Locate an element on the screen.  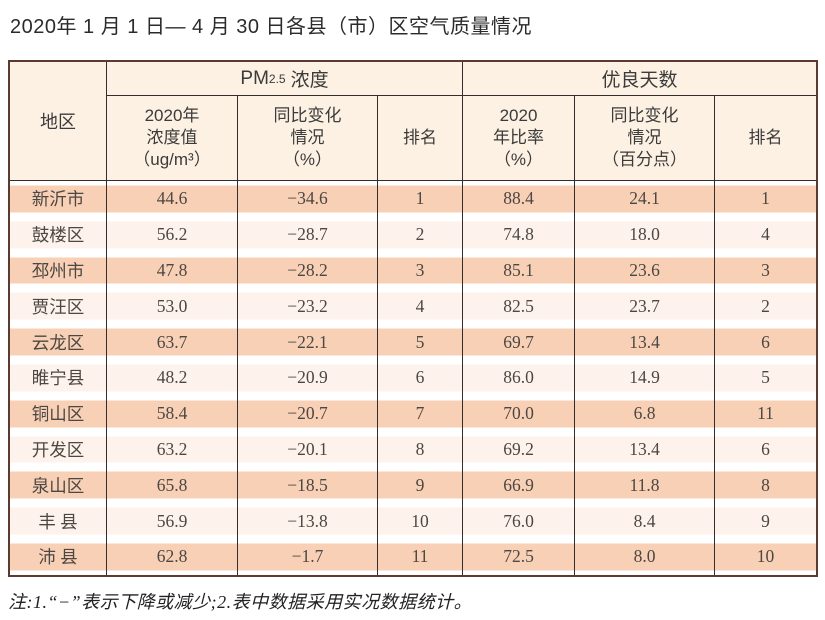
table-row: 新沂市 44.6 −34.6 1 88.4 24.1 1 is located at coordinates (413, 199).